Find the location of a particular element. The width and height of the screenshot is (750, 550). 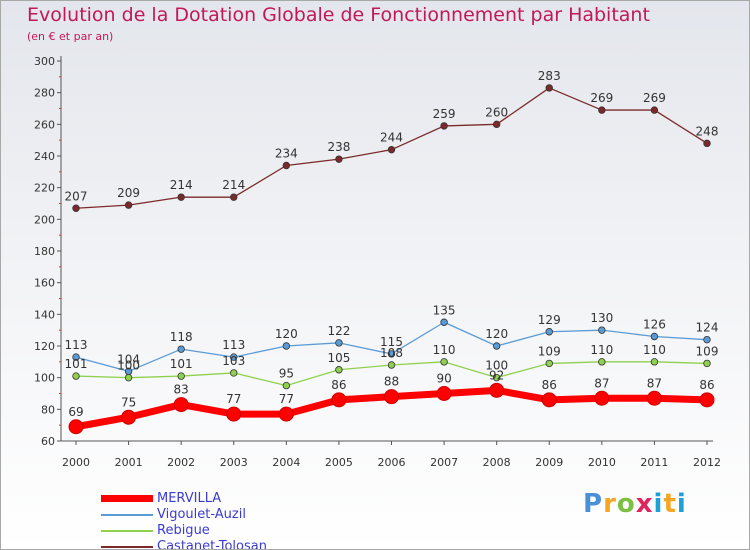

data-label-mervilla: 87 is located at coordinates (654, 383).